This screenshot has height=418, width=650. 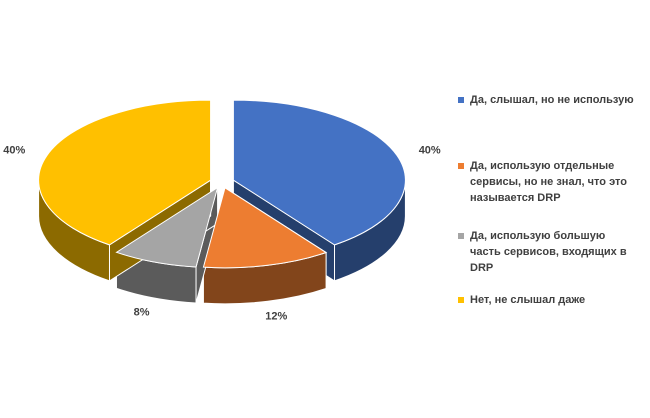 I want to click on legend-item: Нет, не слышал даже, so click(x=548, y=300).